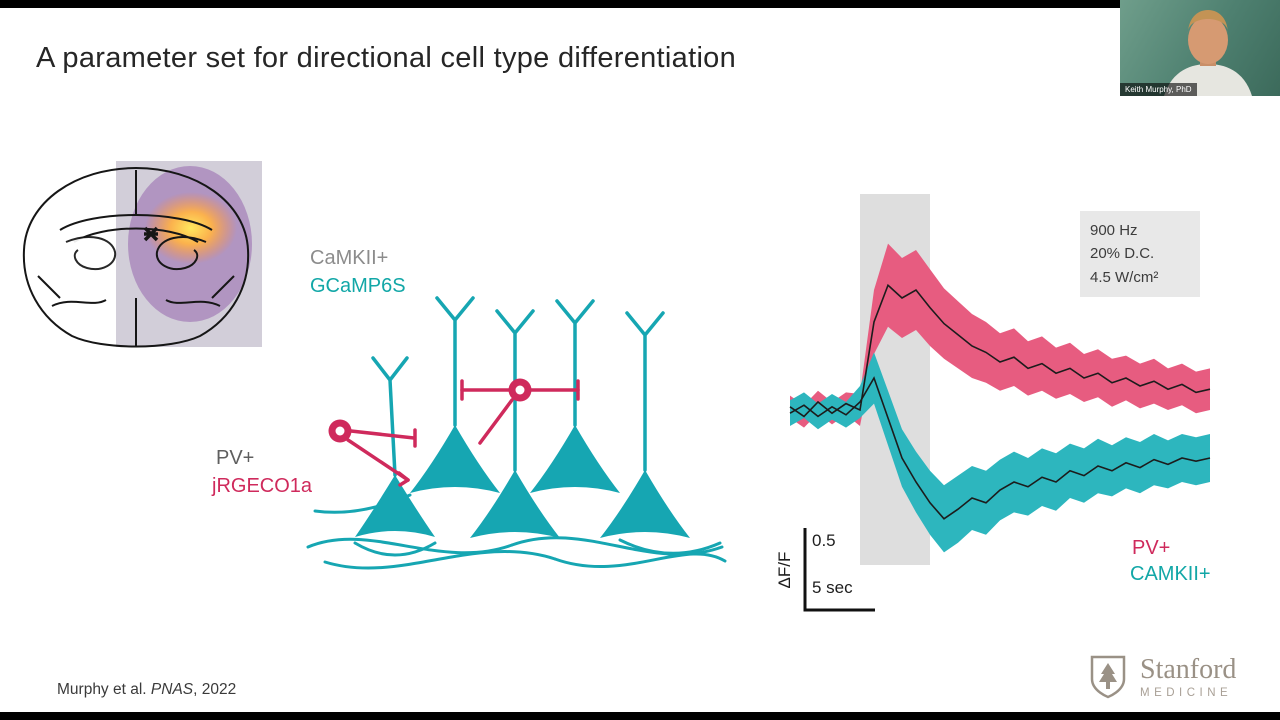  I want to click on trace-mean-CAMKII+, so click(1000, 448).